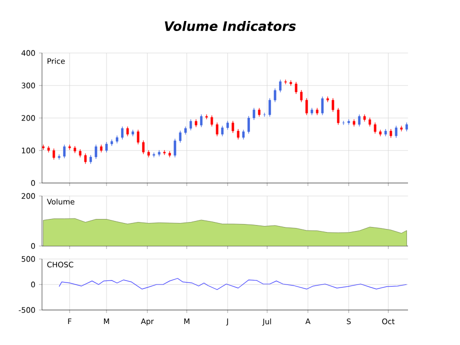 The height and width of the screenshot is (345, 460). What do you see at coordinates (230, 26) in the screenshot?
I see `chart-title: Volume Indicators` at bounding box center [230, 26].